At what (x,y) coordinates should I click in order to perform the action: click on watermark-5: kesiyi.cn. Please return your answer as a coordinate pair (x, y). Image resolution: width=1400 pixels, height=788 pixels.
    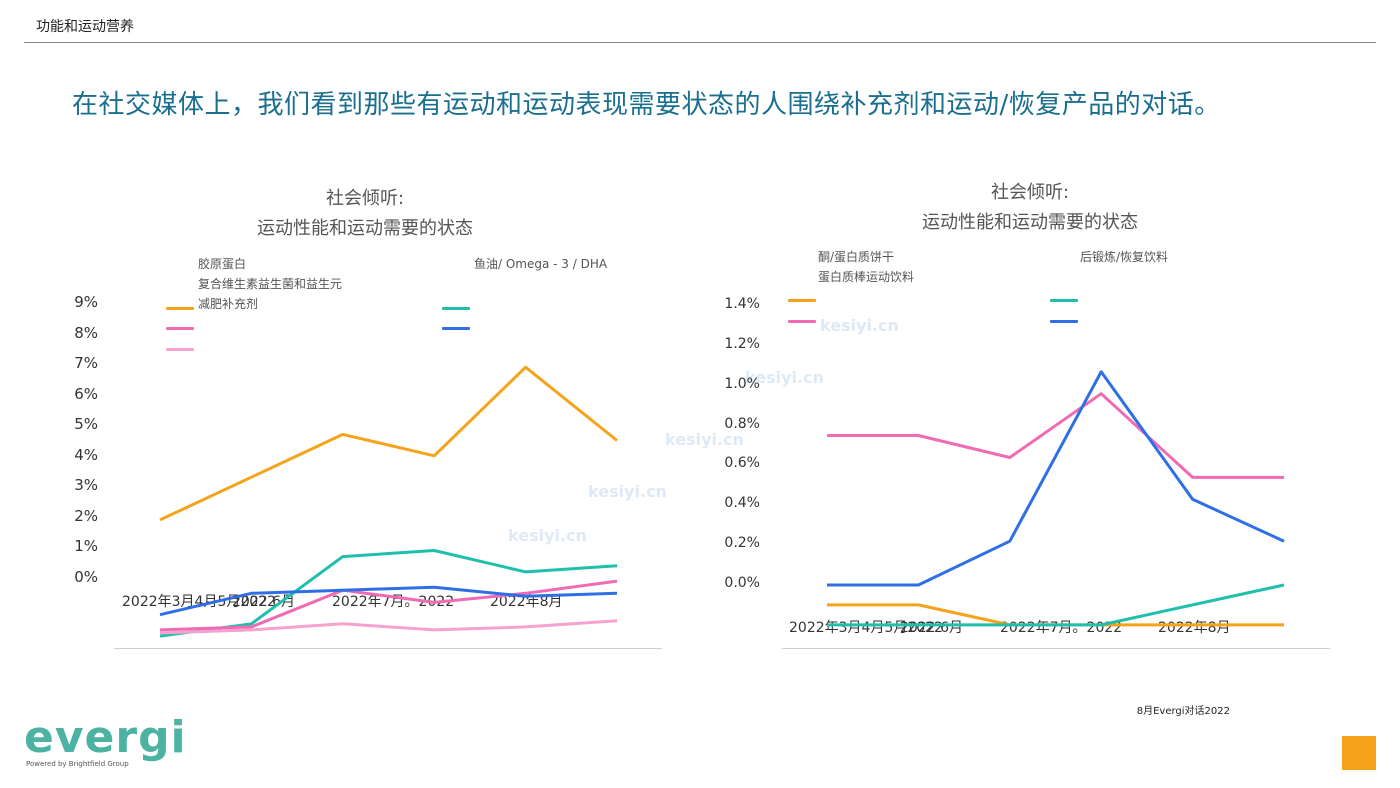
    Looking at the image, I should click on (547, 535).